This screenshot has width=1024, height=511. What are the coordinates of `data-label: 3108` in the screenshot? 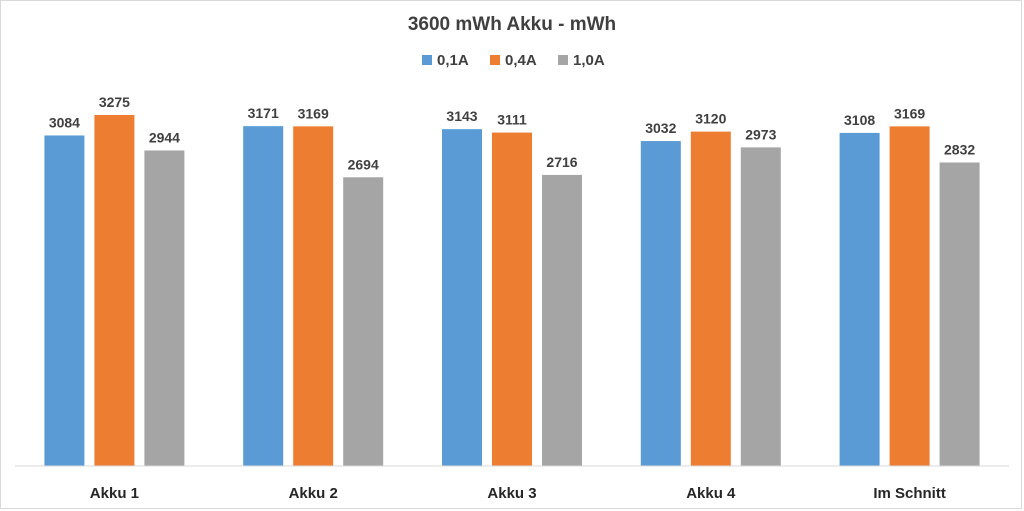 It's located at (859, 120).